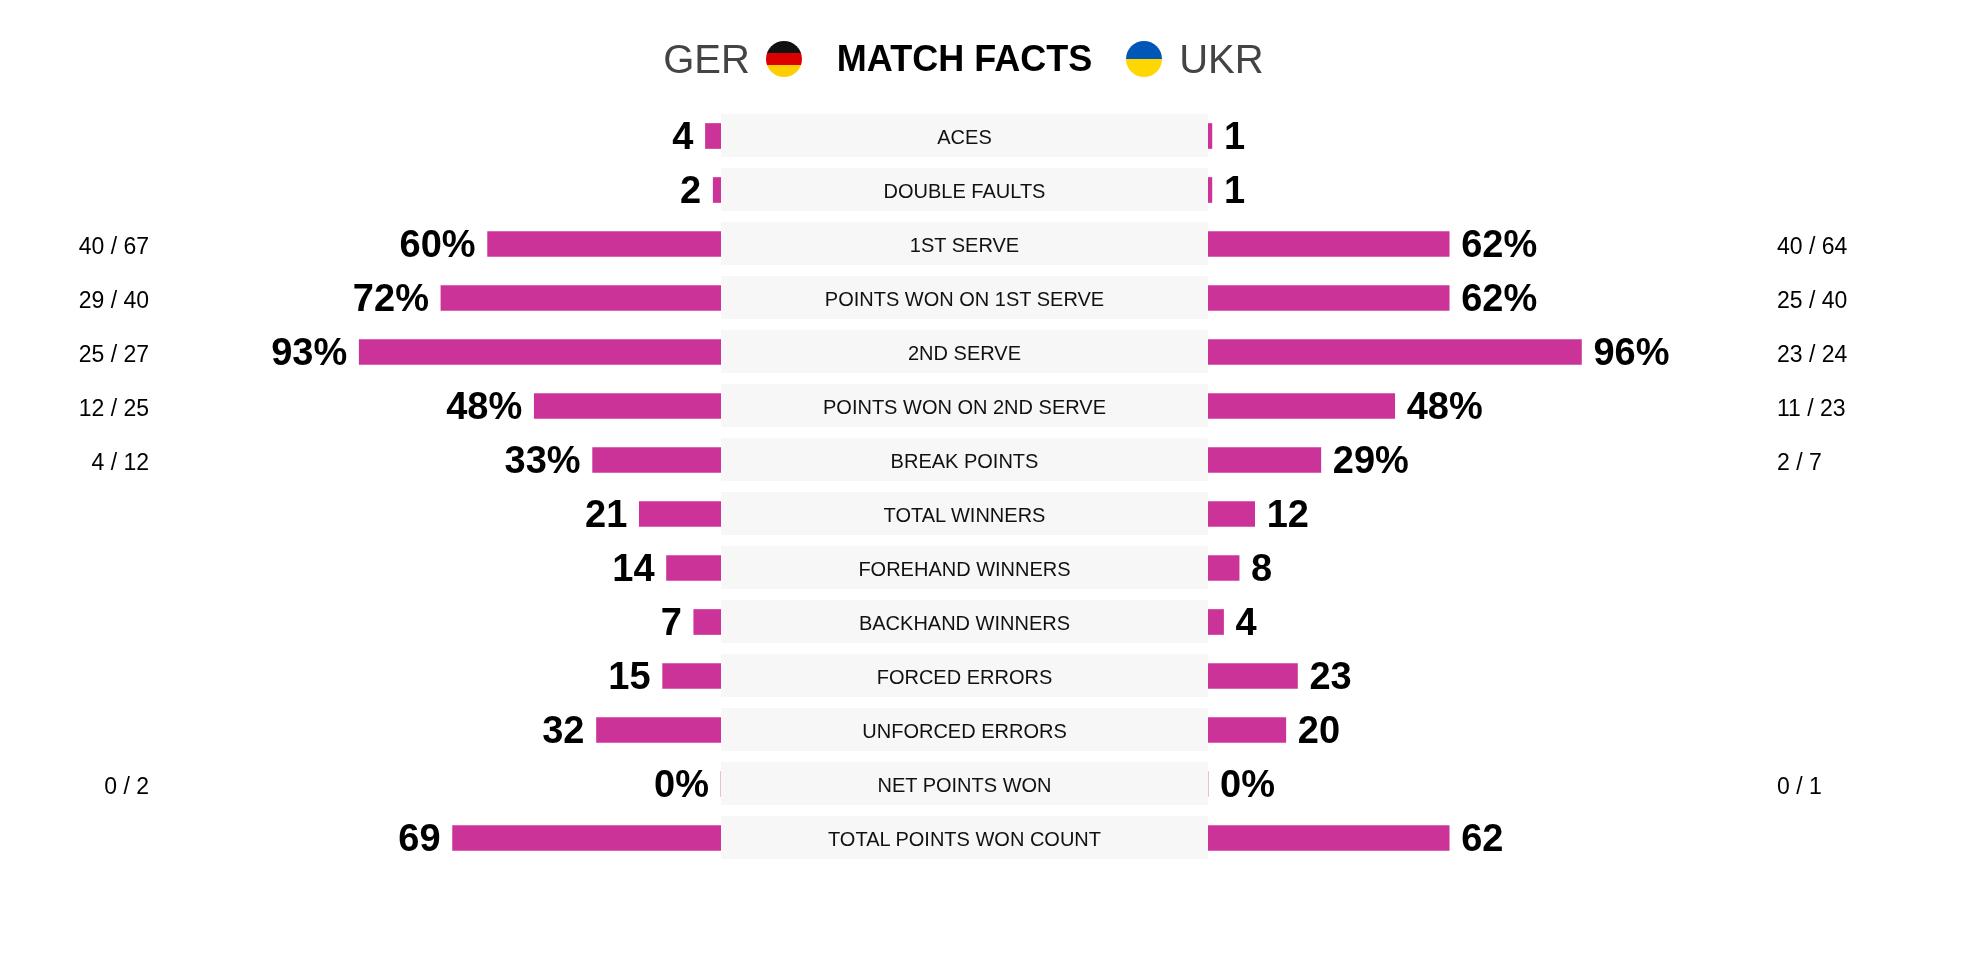  Describe the element at coordinates (964, 515) in the screenshot. I see `y-tick-label: TOTAL WINNERS` at that location.